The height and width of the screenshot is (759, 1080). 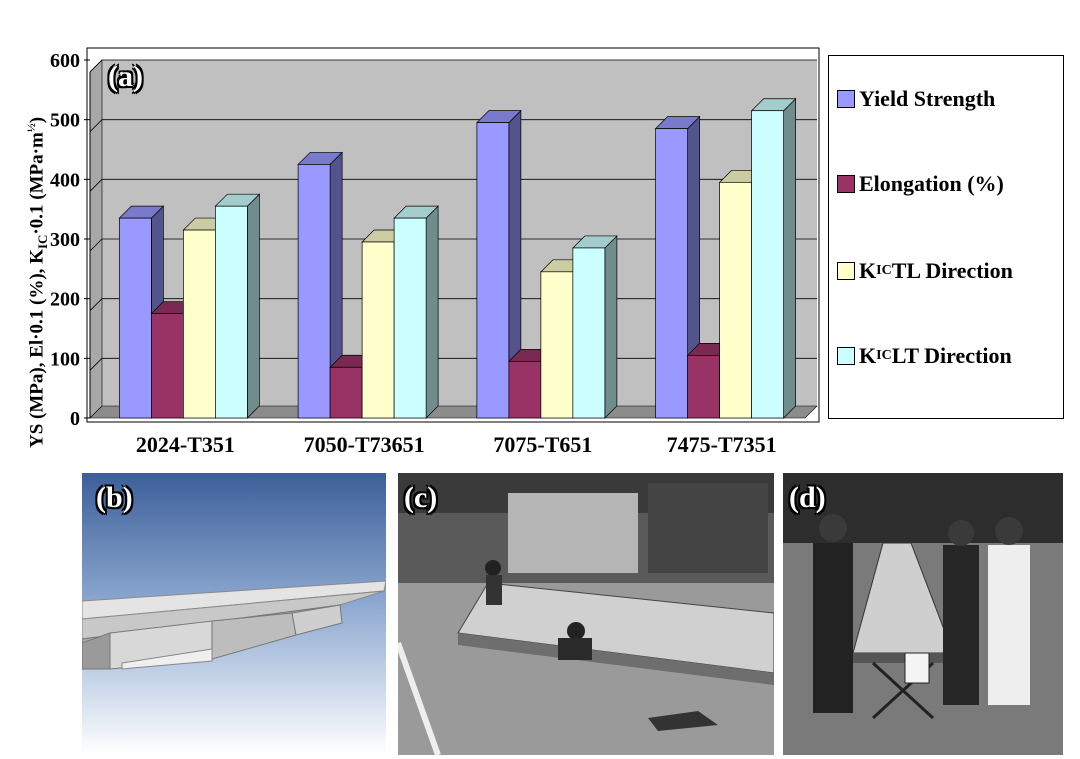 I want to click on panel-label-d: (d), so click(x=807, y=497).